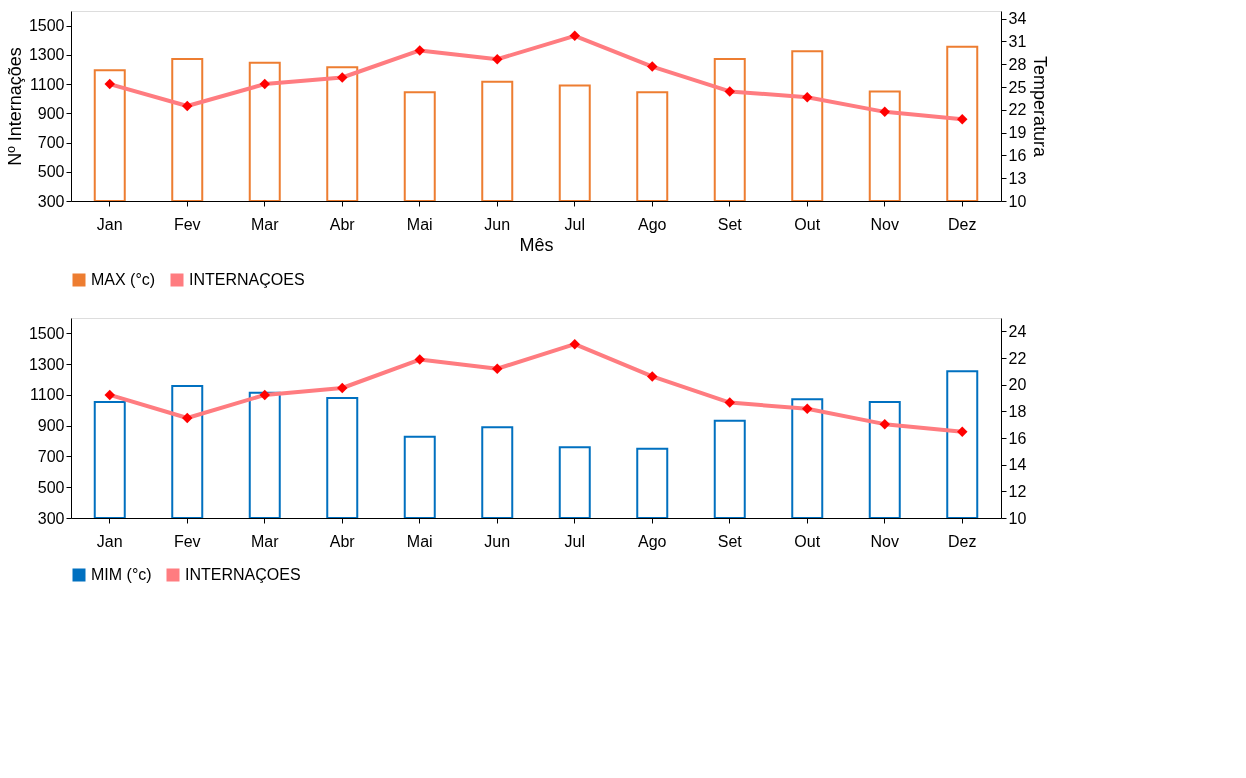 This screenshot has width=1246, height=778. What do you see at coordinates (1017, 385) in the screenshot?
I see `y2-tick-label: 20` at bounding box center [1017, 385].